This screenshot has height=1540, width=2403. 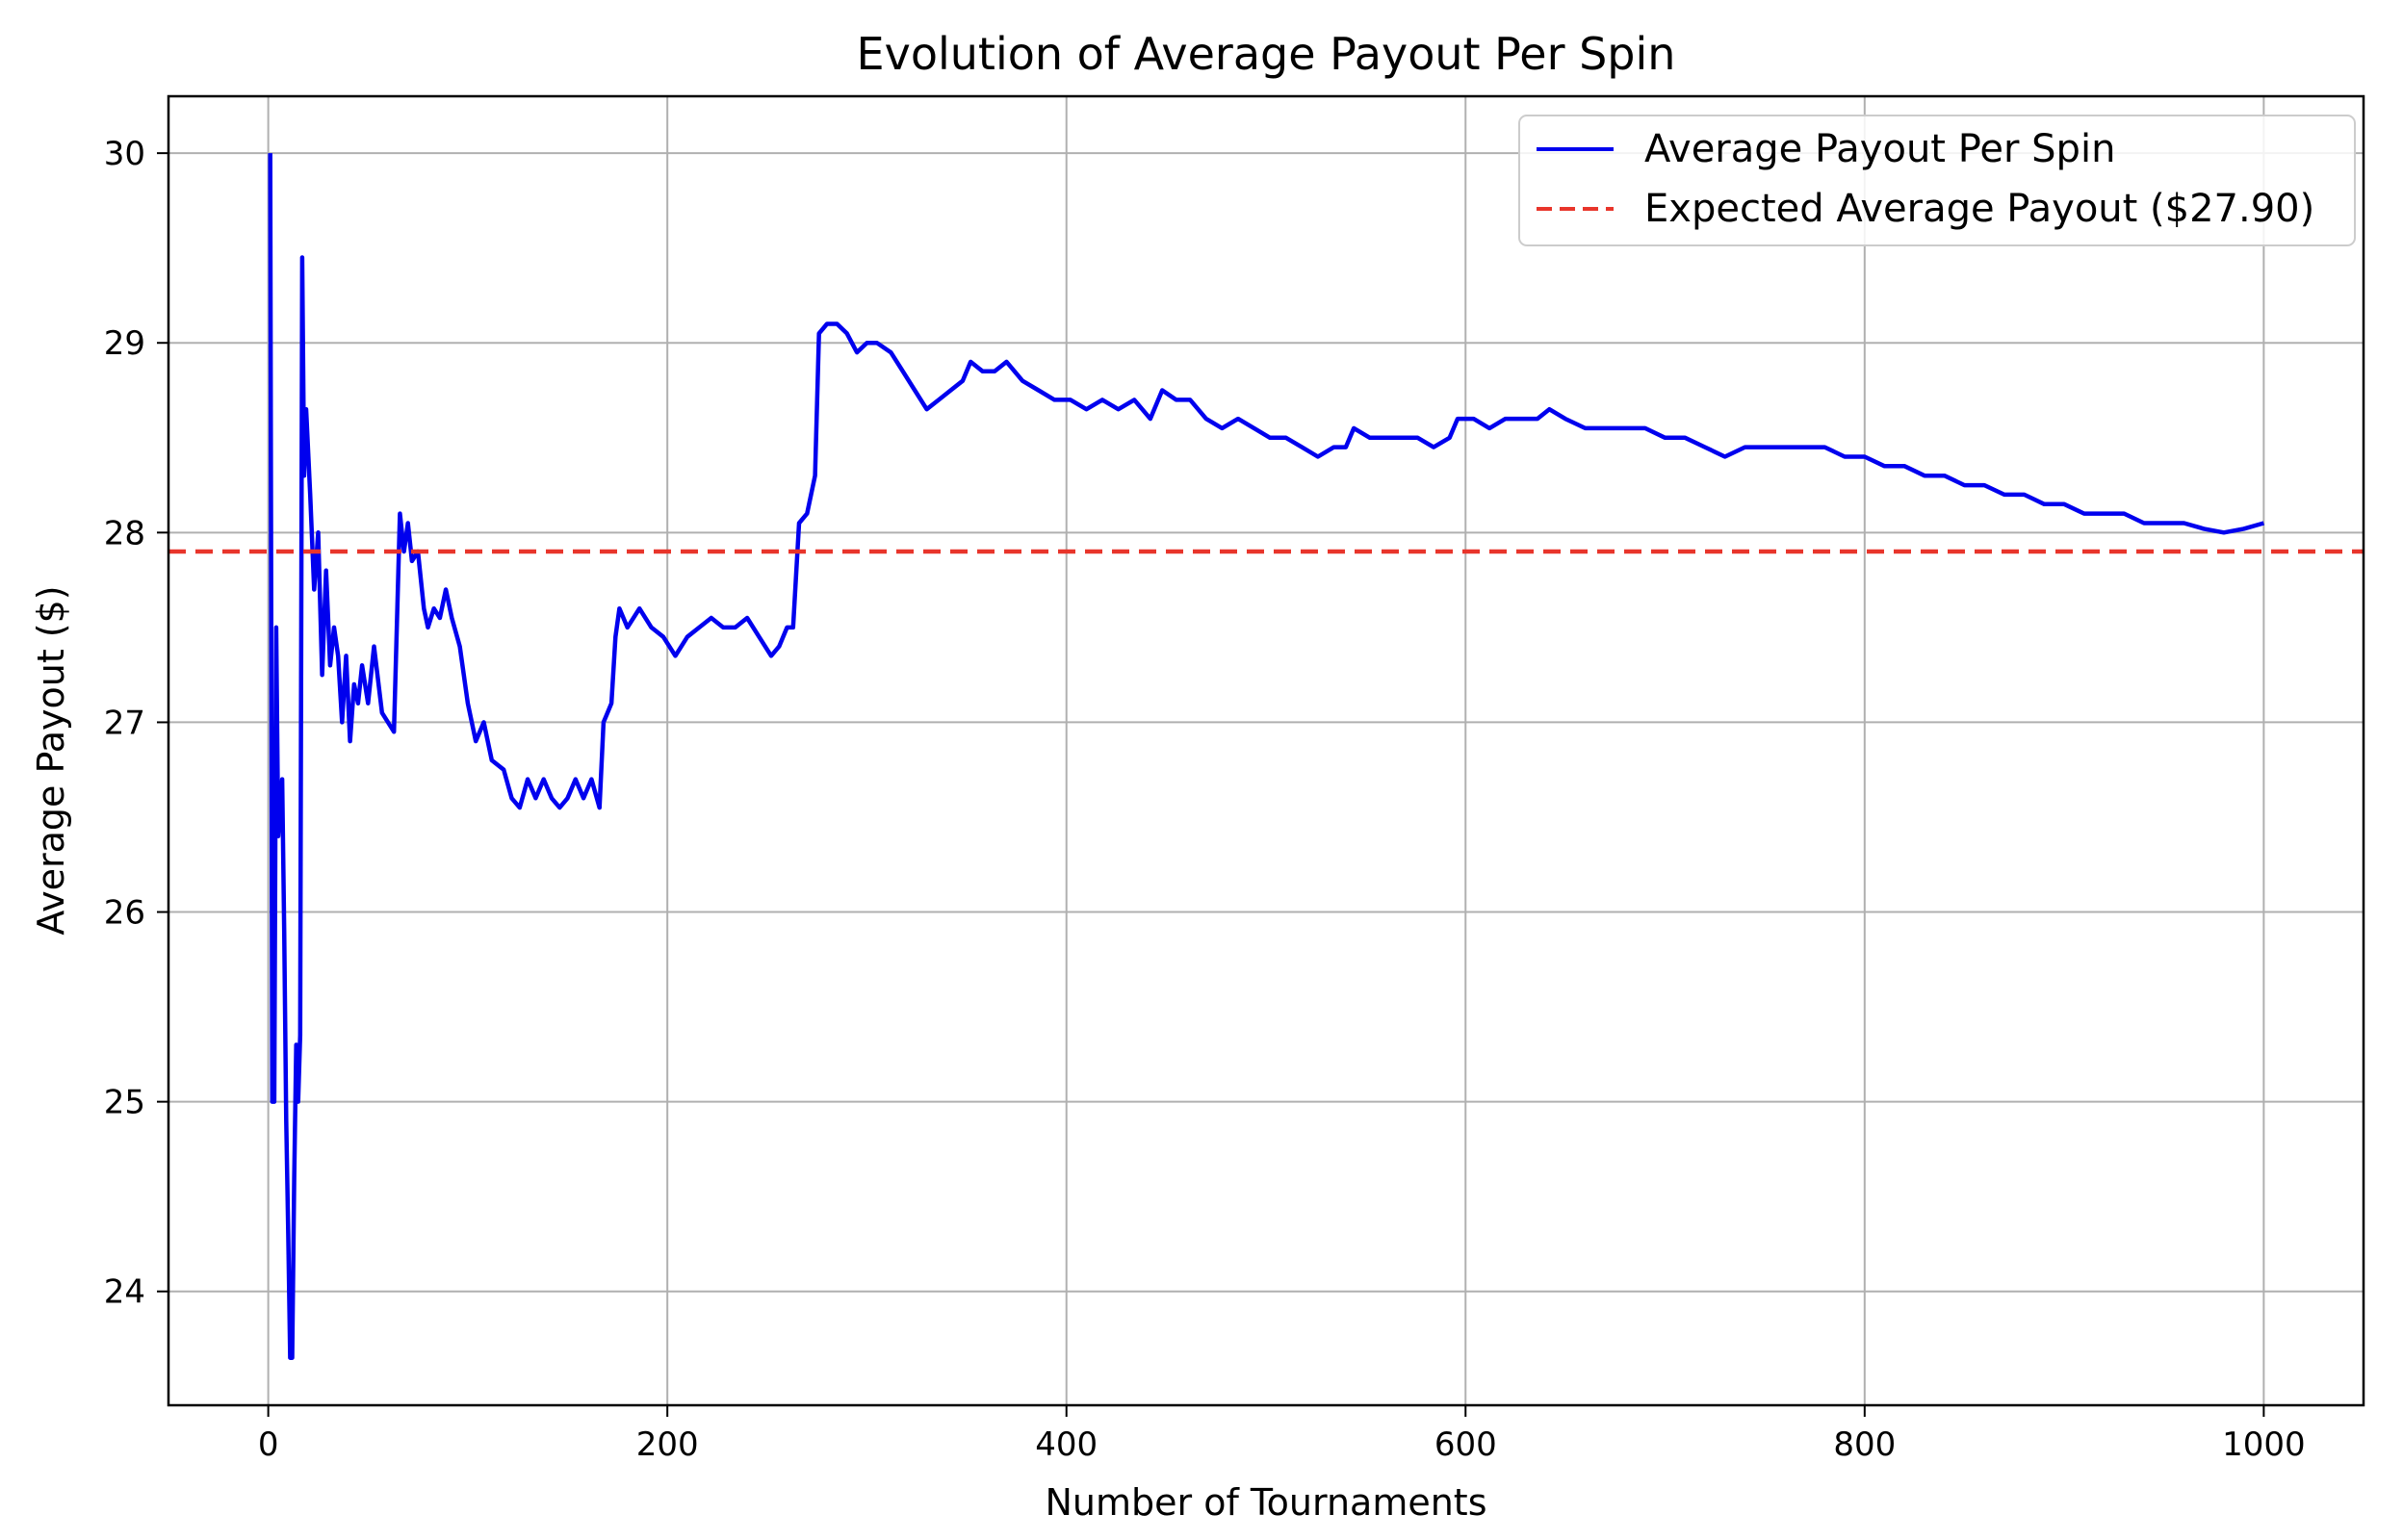 I want to click on x-axis-label: Number of Tournaments, so click(x=1265, y=1502).